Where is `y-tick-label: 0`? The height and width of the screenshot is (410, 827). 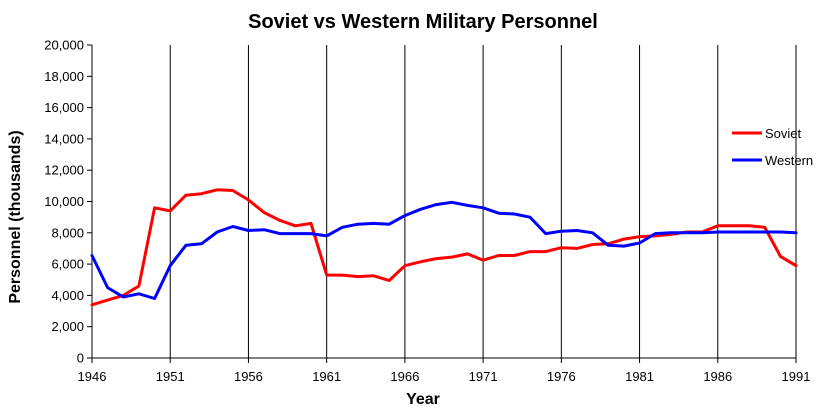
y-tick-label: 0 is located at coordinates (80, 358).